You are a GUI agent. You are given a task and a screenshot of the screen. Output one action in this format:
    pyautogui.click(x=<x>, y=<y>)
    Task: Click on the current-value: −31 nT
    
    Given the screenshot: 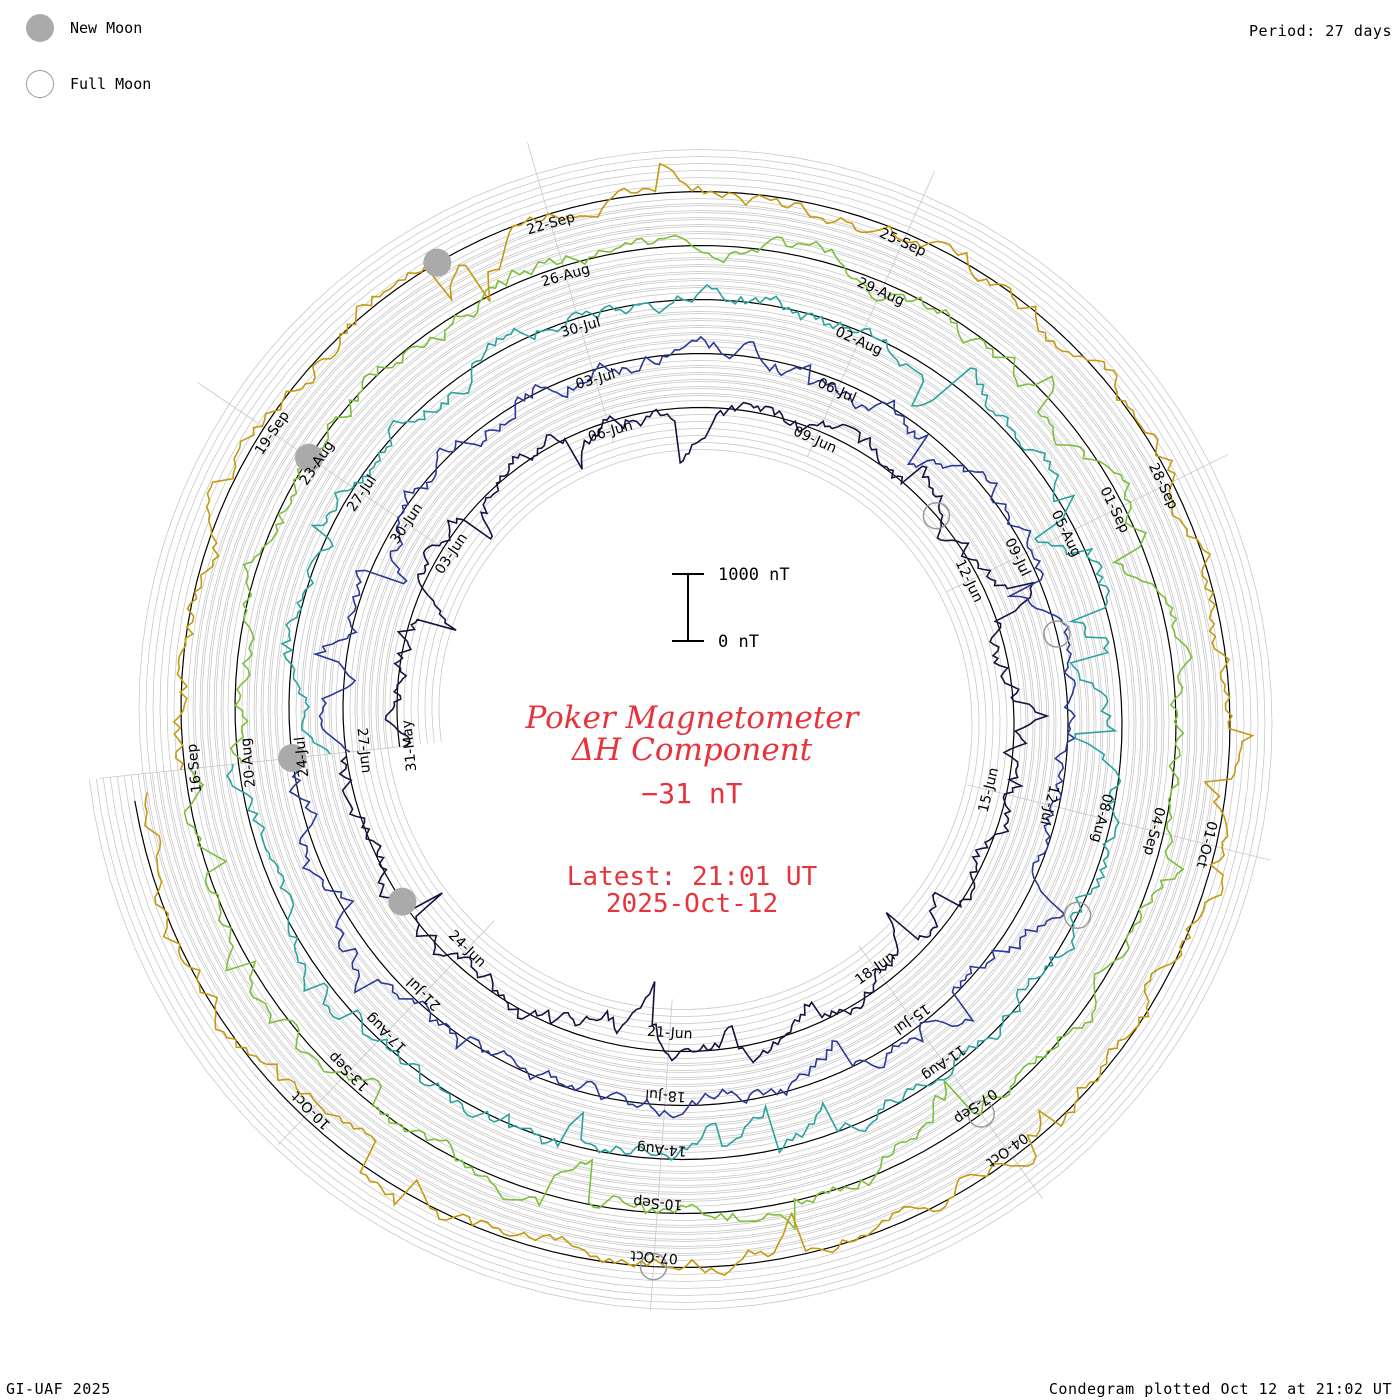 What is the action you would take?
    pyautogui.click(x=691, y=793)
    